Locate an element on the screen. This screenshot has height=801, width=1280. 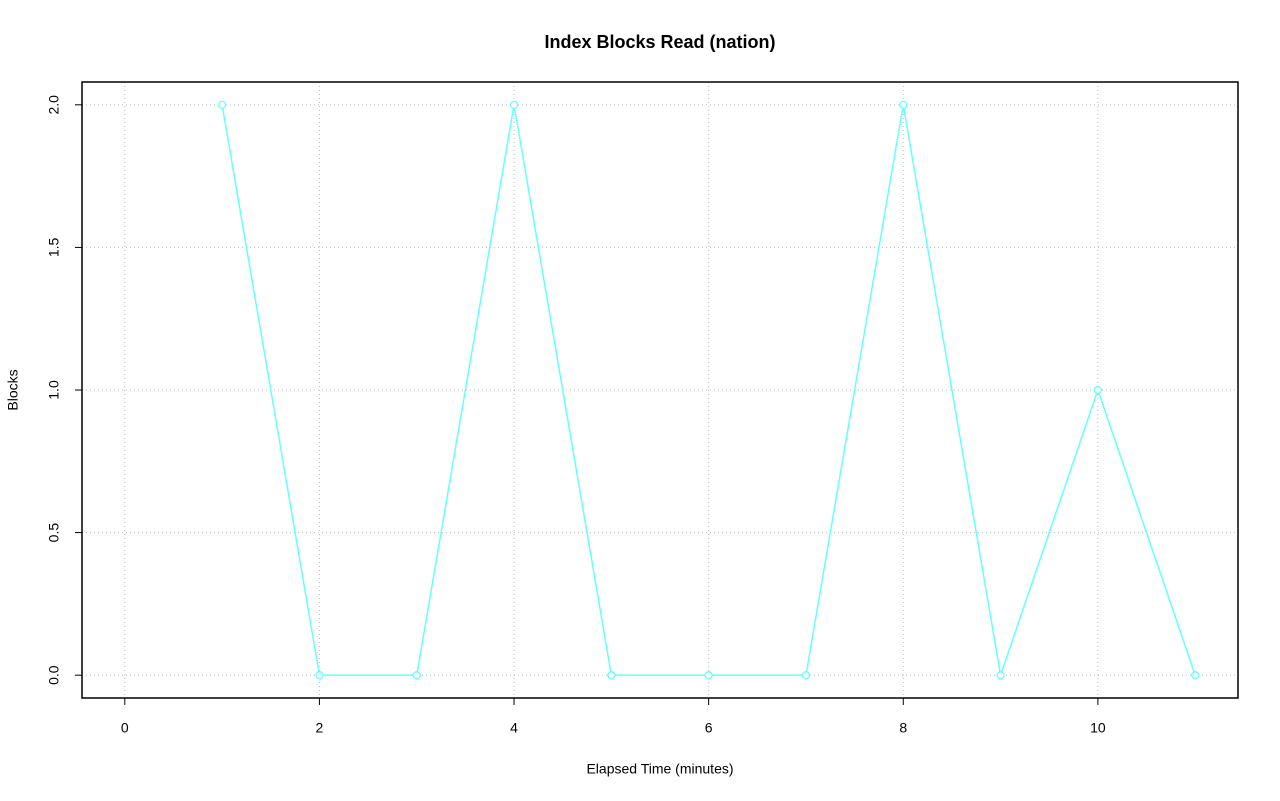
x-tick-label: 2 is located at coordinates (320, 728).